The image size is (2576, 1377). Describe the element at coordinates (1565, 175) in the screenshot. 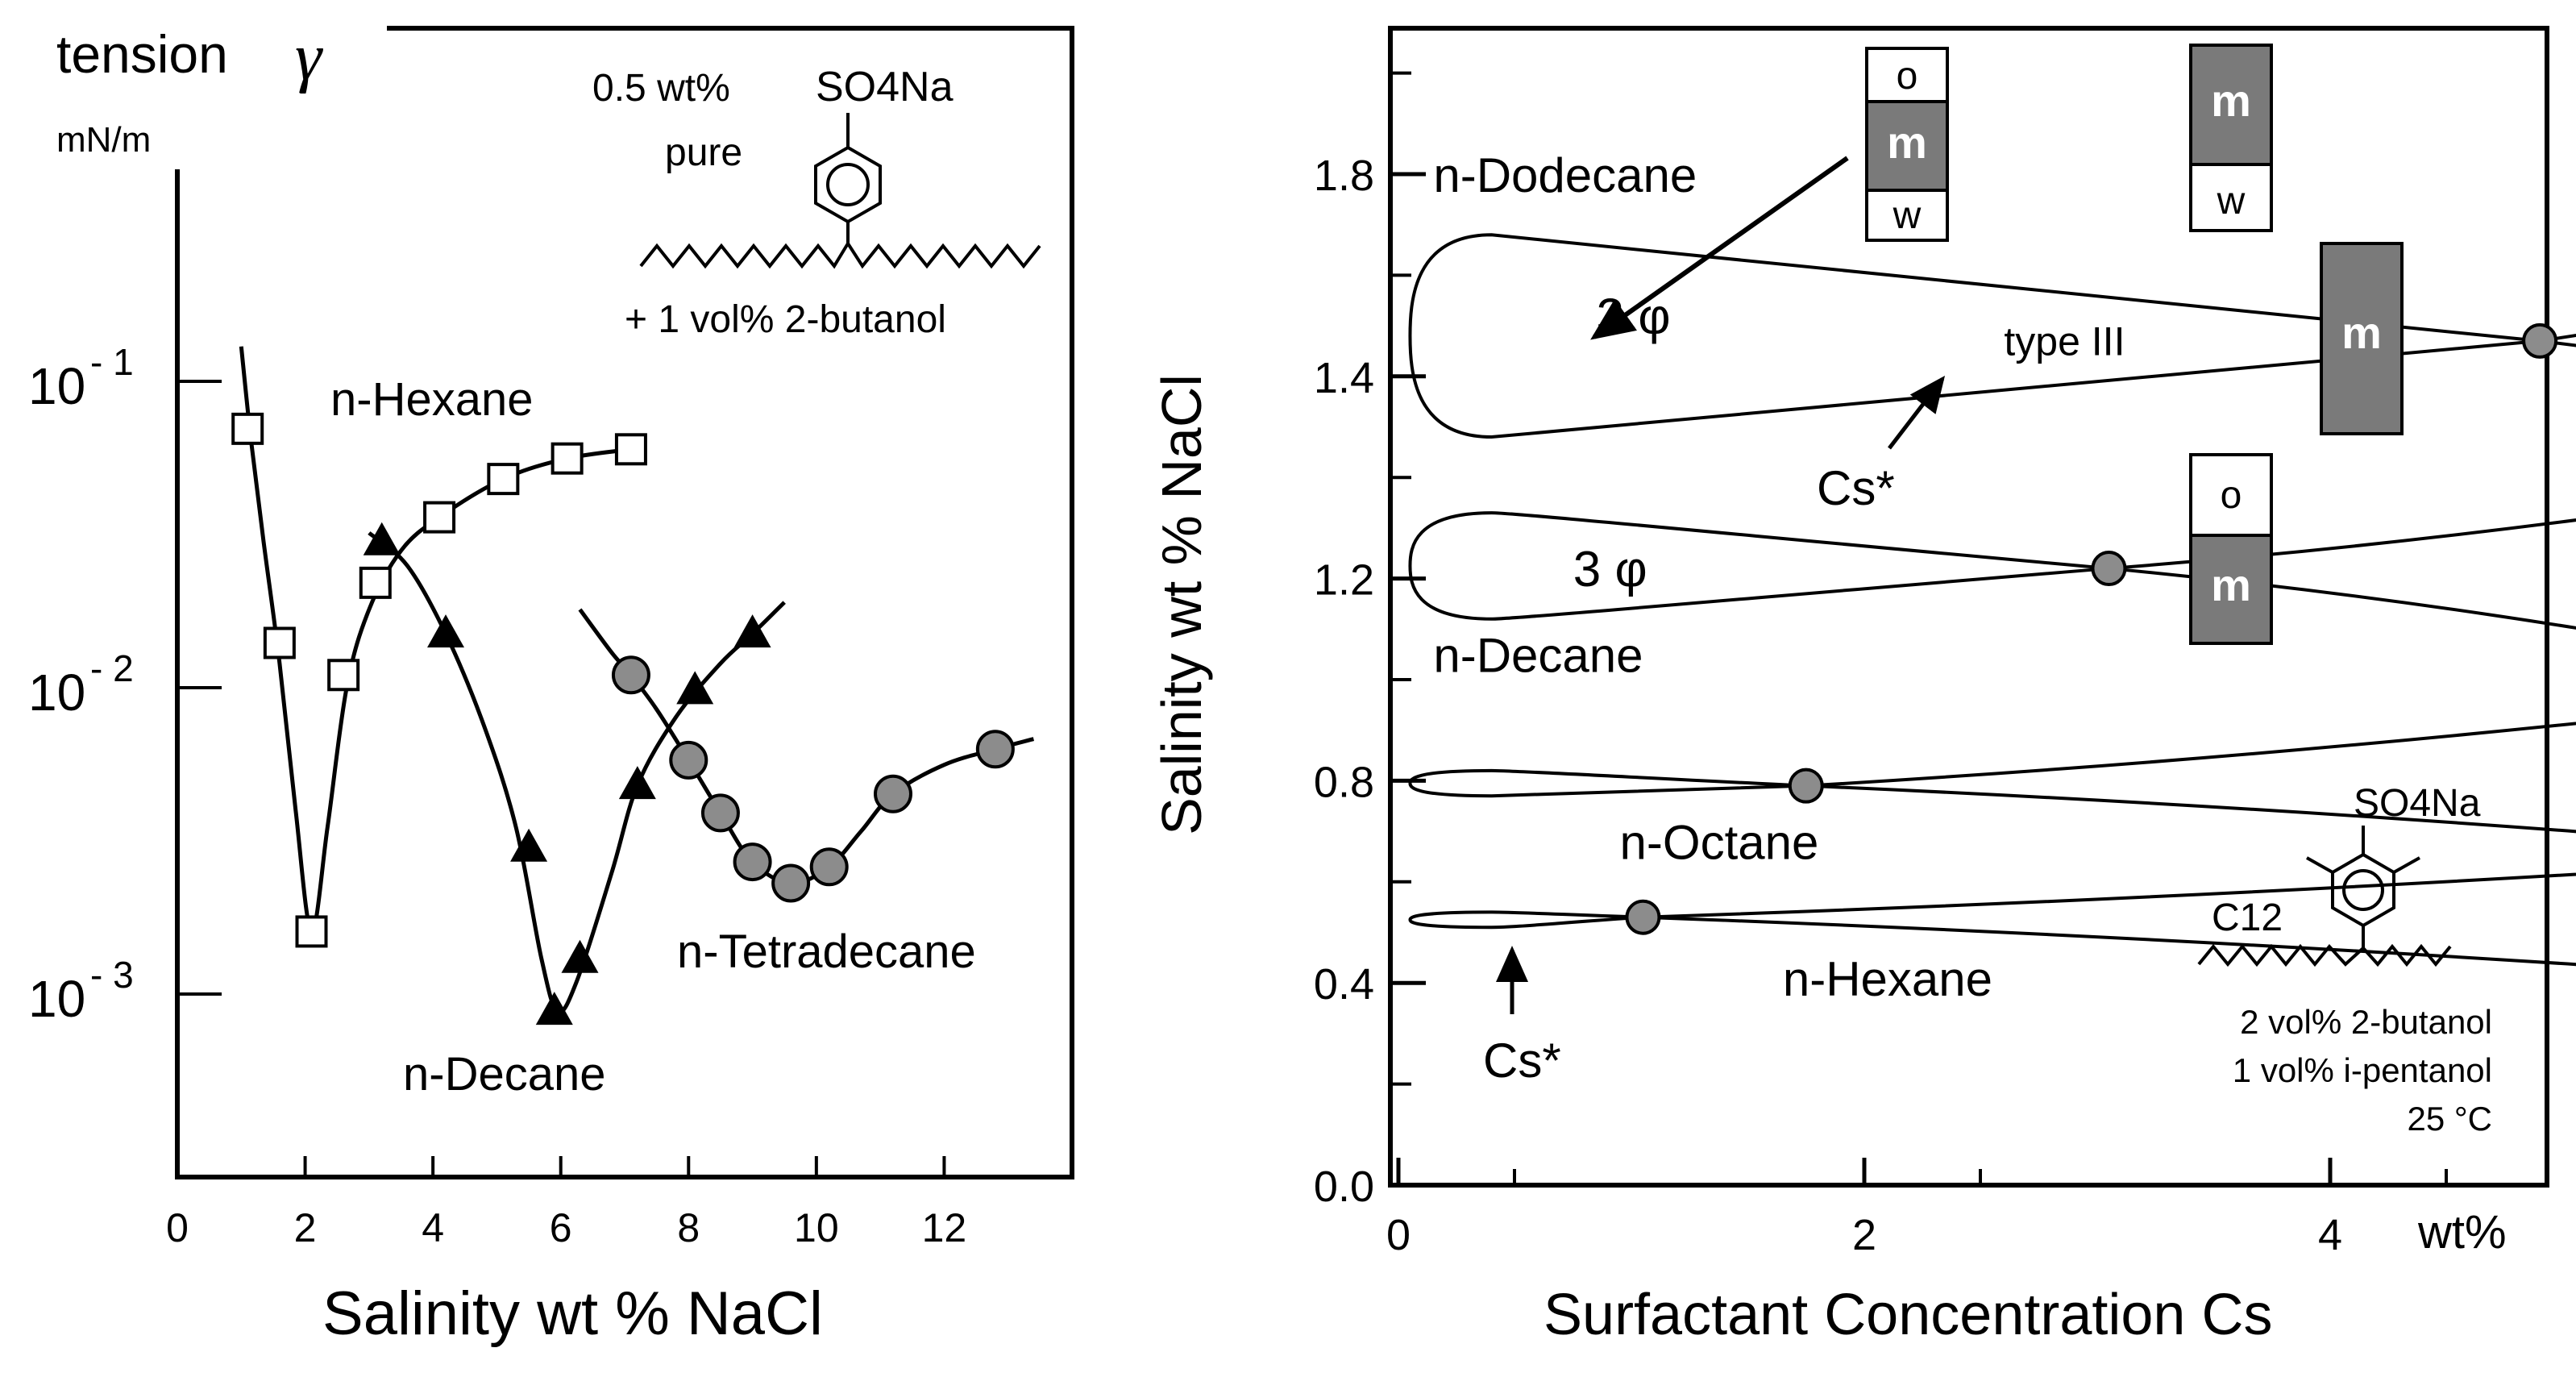

I see `oil-curve-label: n-Dodecane` at that location.